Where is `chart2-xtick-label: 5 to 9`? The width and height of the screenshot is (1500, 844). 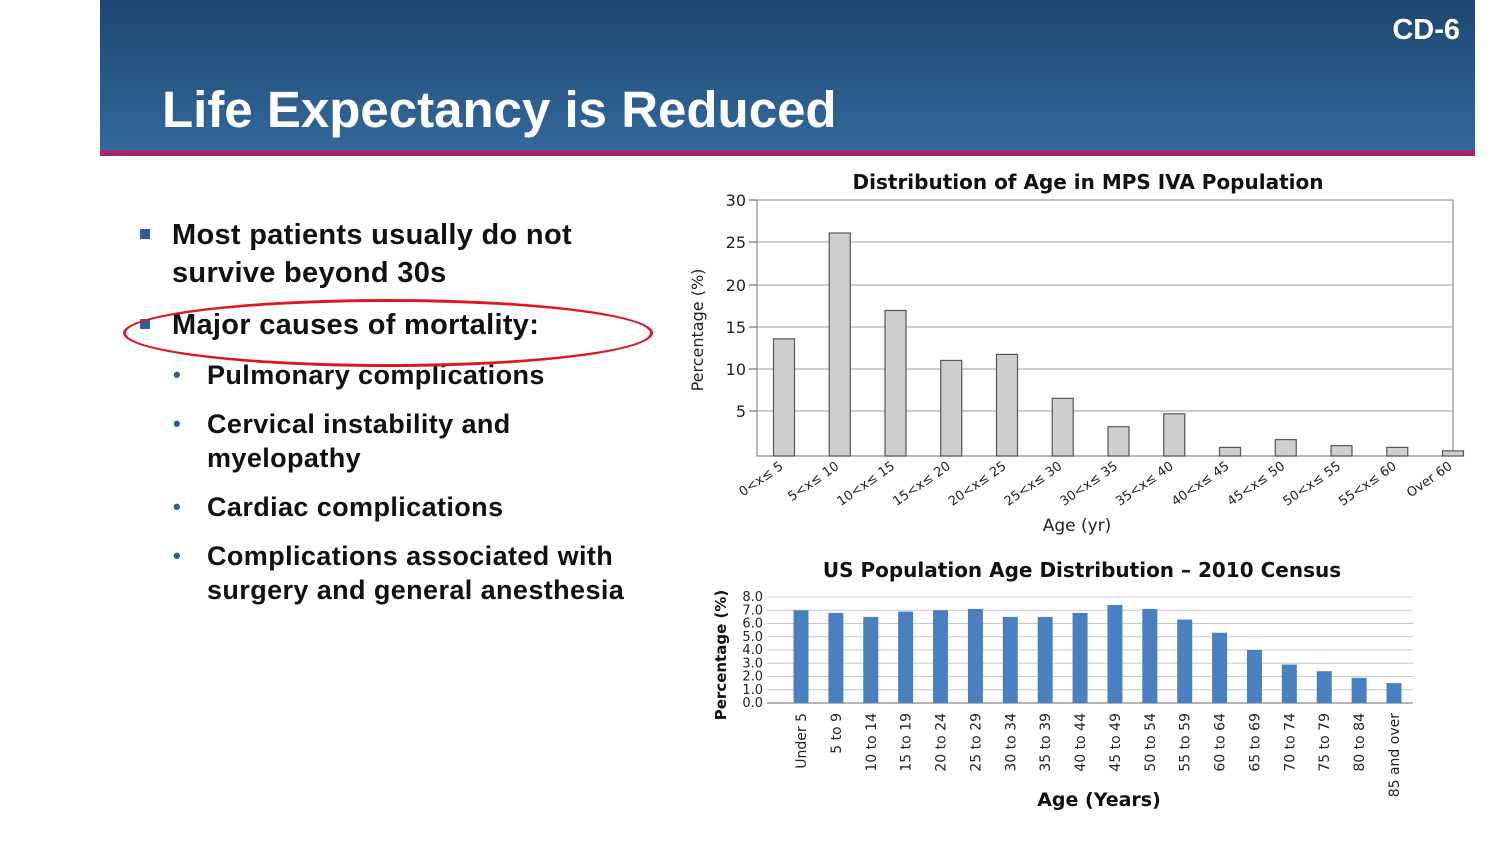
chart2-xtick-label: 5 to 9 is located at coordinates (837, 733).